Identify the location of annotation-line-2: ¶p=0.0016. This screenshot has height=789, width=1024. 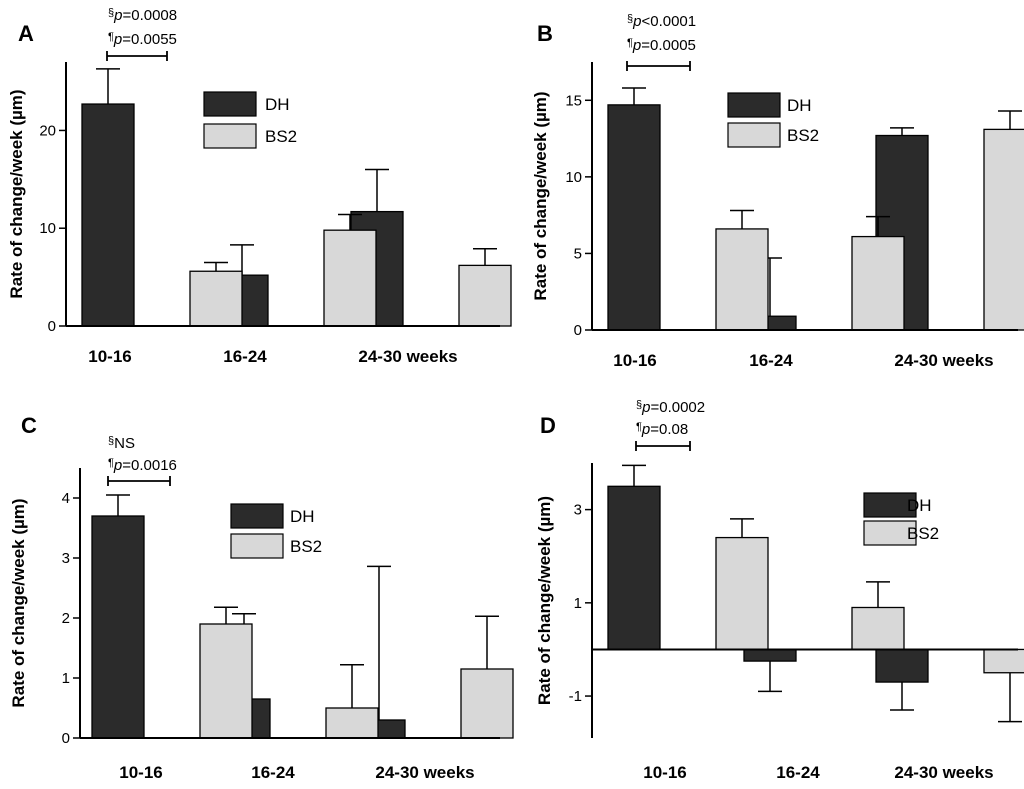
(142, 465).